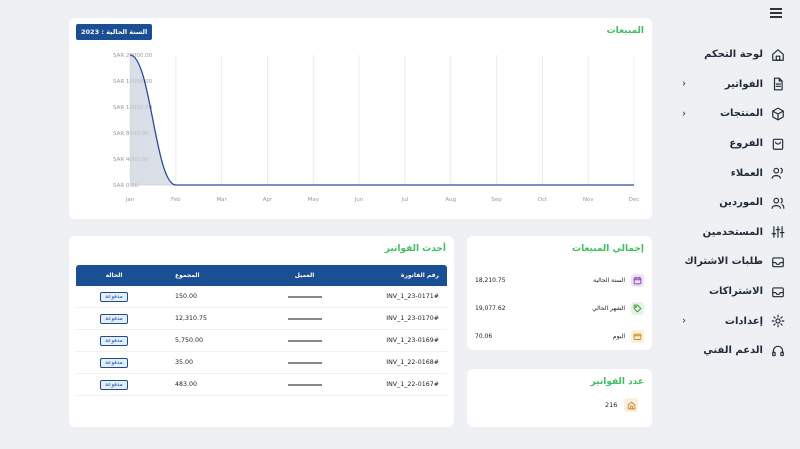  I want to click on invoice-number-cell: INV_1_23-0171#, so click(412, 296).